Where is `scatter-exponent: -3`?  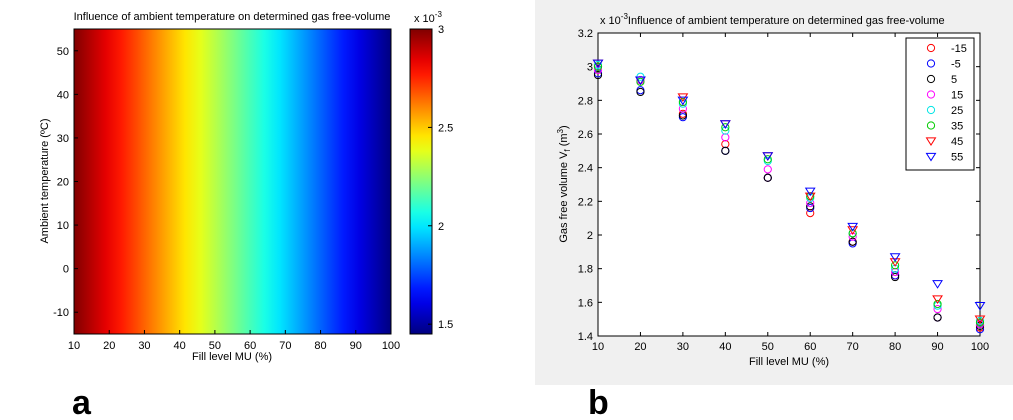
scatter-exponent: -3 is located at coordinates (625, 16).